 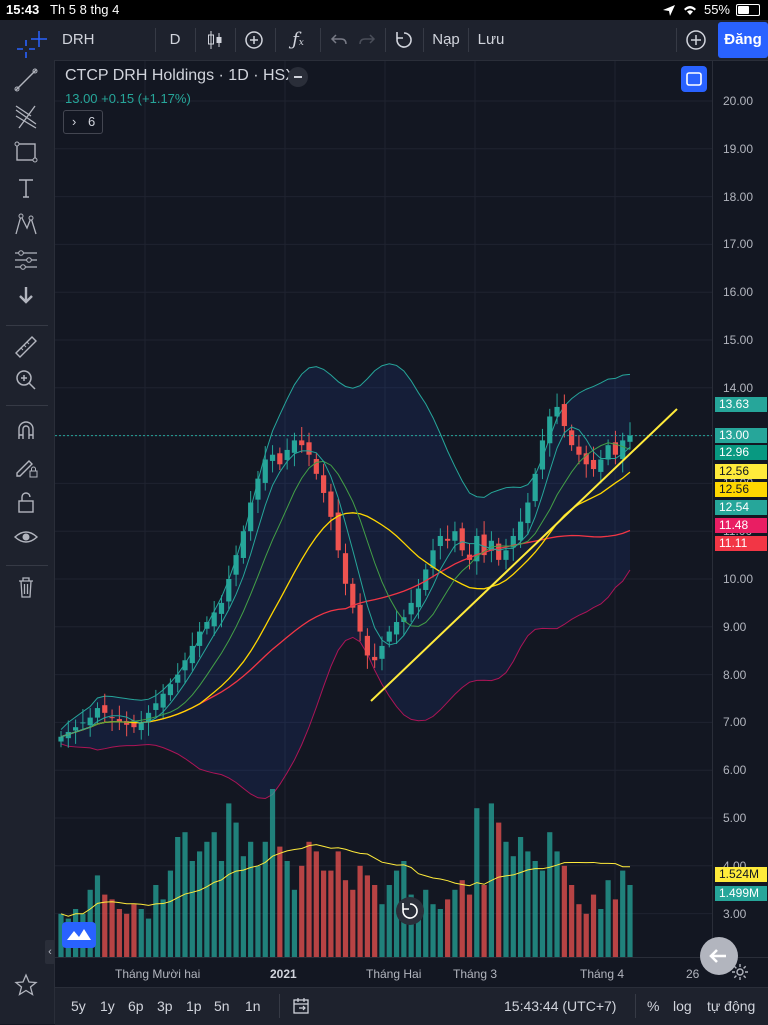 I want to click on rectangle-icon, so click(x=26, y=152).